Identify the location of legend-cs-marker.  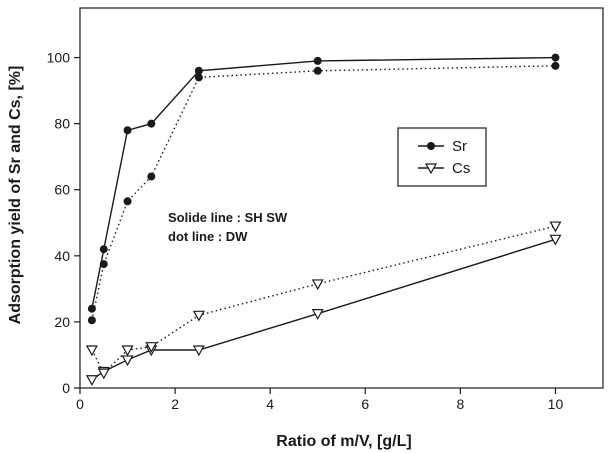
(431, 169).